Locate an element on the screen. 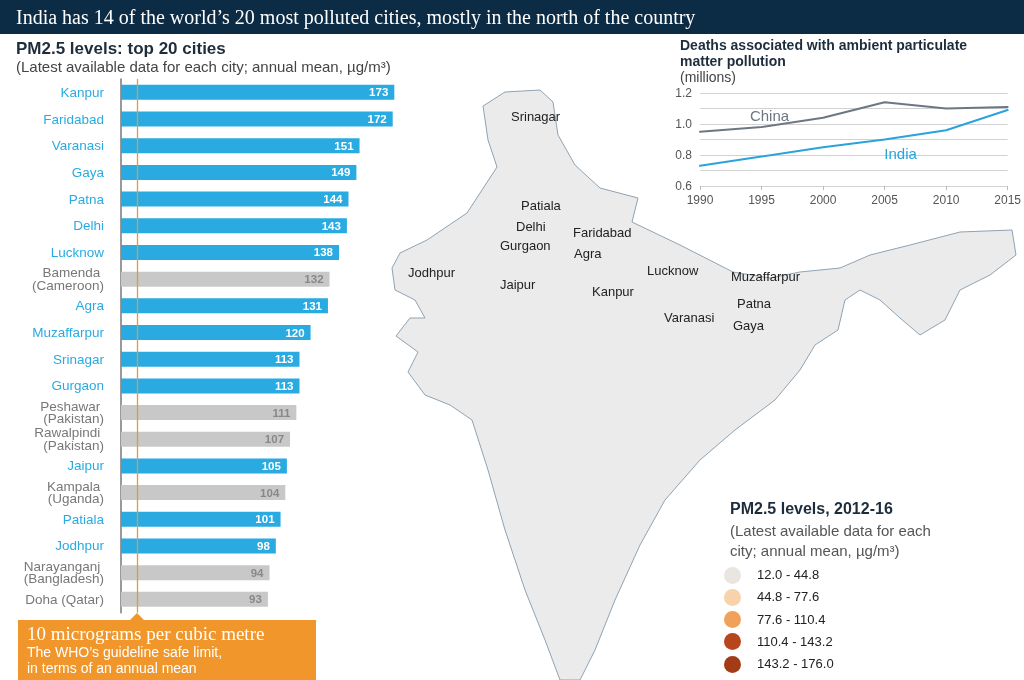 This screenshot has width=1024, height=680. x-tick-label: 1995 is located at coordinates (762, 200).